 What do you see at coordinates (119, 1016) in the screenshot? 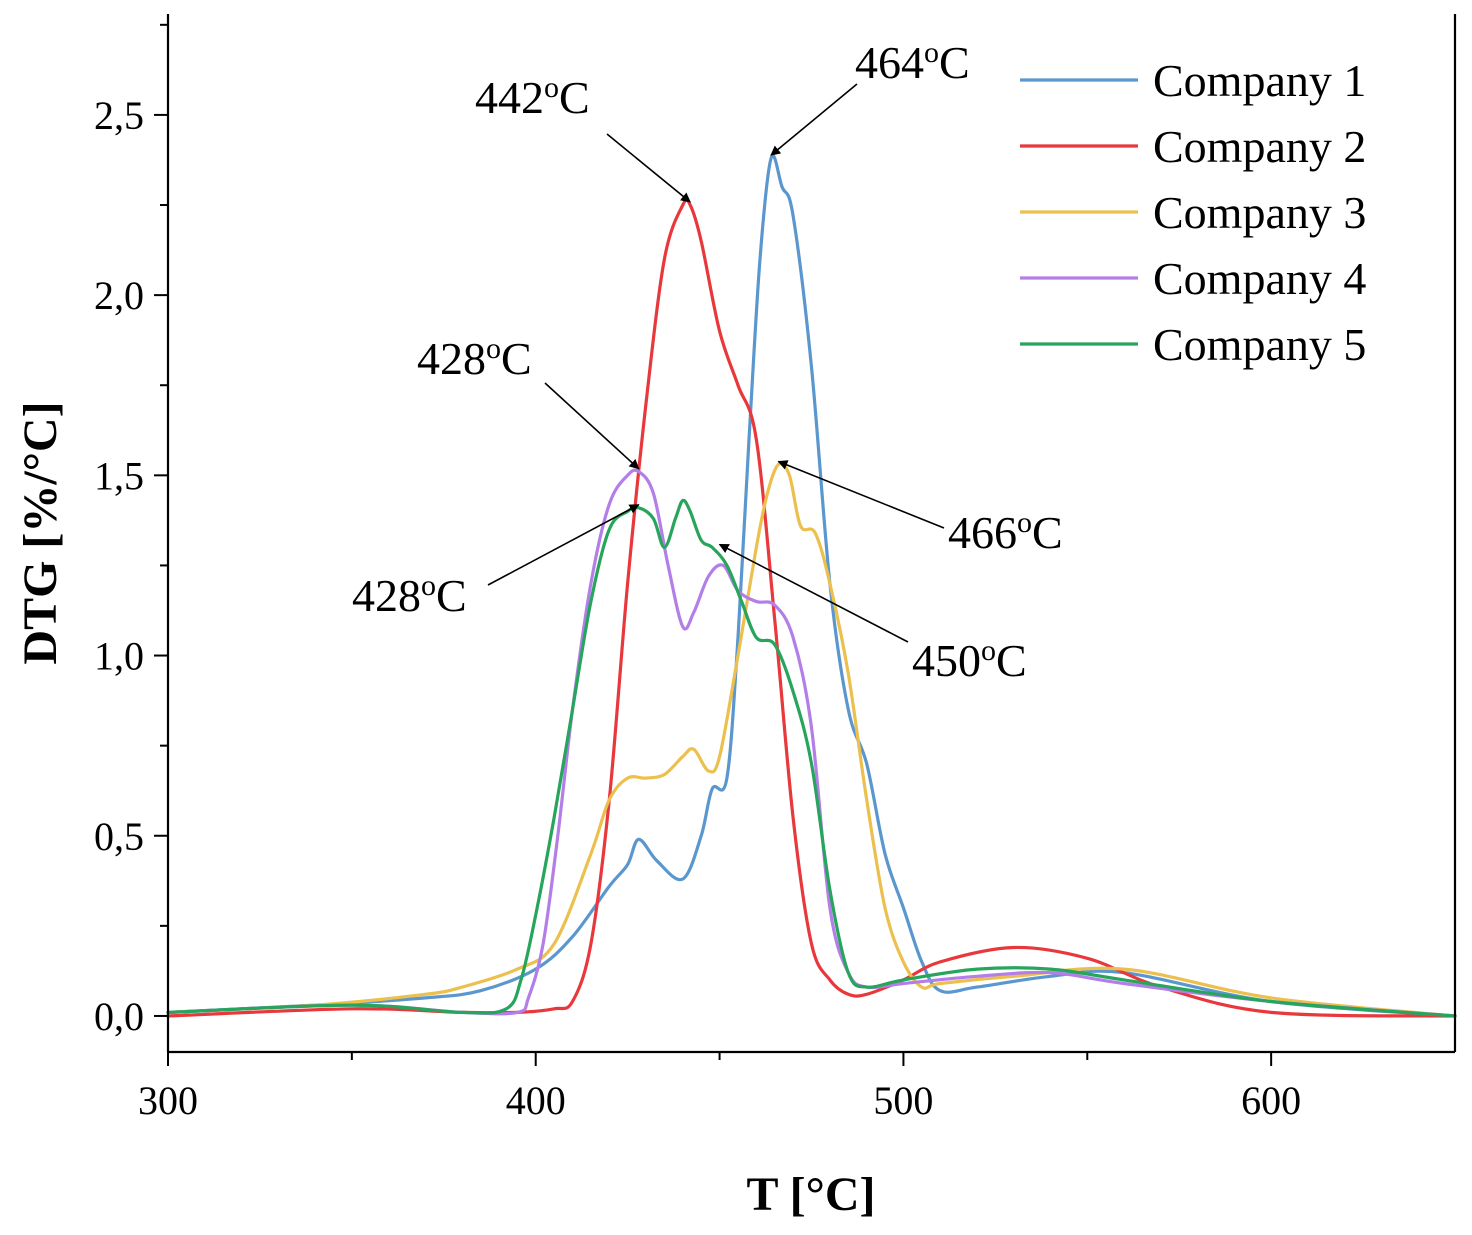
I see `y-tick-label: 0,0` at bounding box center [119, 1016].